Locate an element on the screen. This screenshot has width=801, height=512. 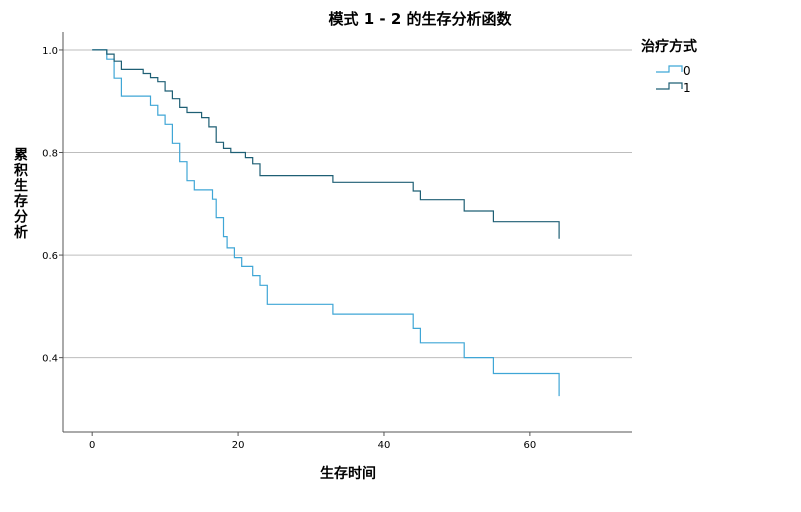
x-tick-label: 0 is located at coordinates (92, 445).